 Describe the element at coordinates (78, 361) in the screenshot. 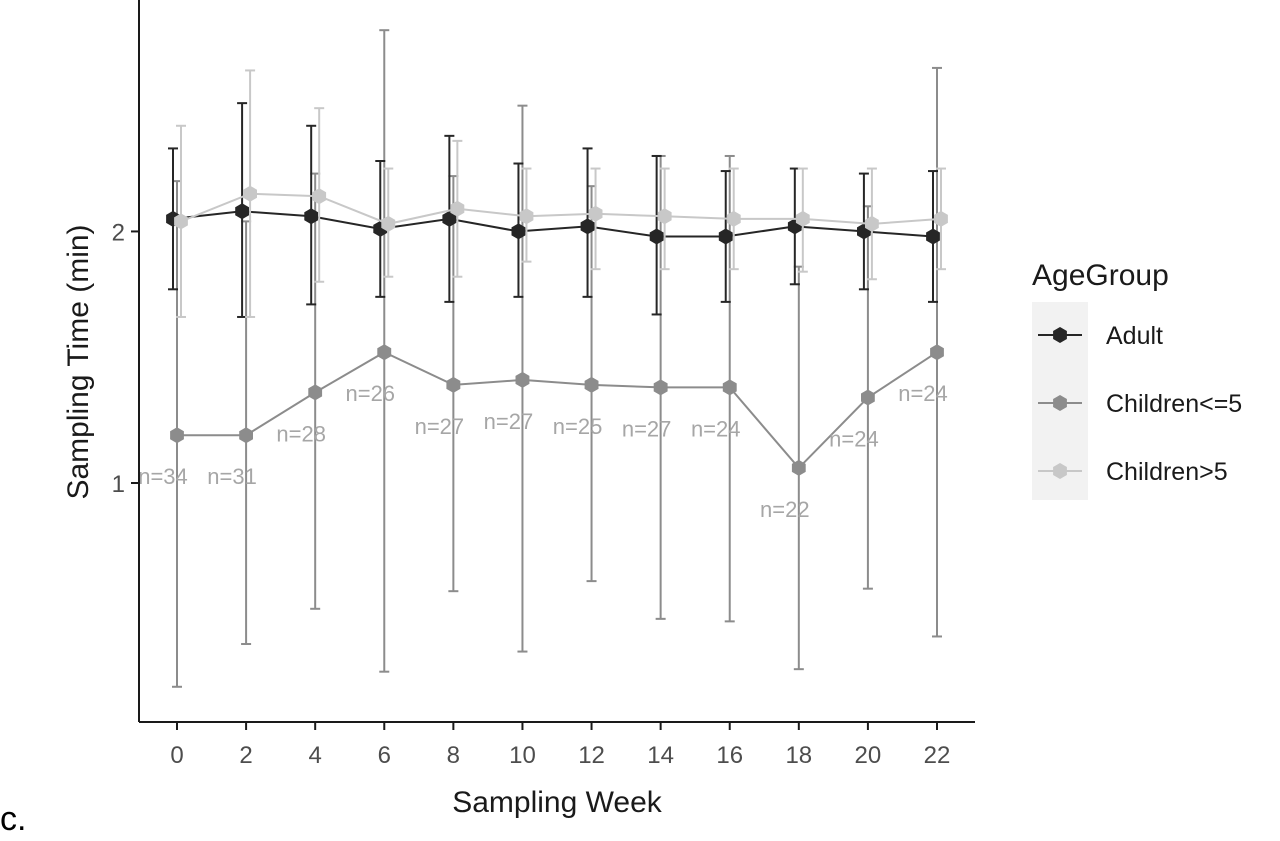

I see `y-axis-title: Sampling Time (min)` at that location.